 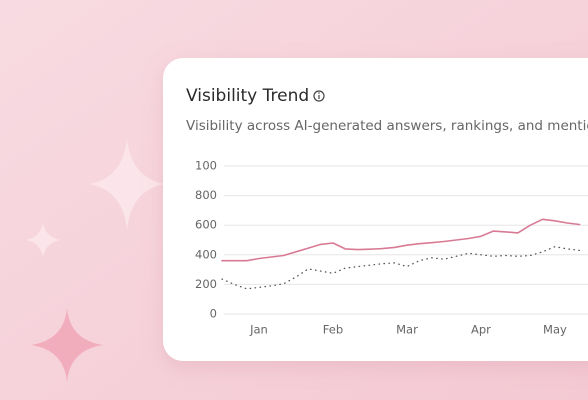 I want to click on y-tick-label: 800, so click(x=206, y=195).